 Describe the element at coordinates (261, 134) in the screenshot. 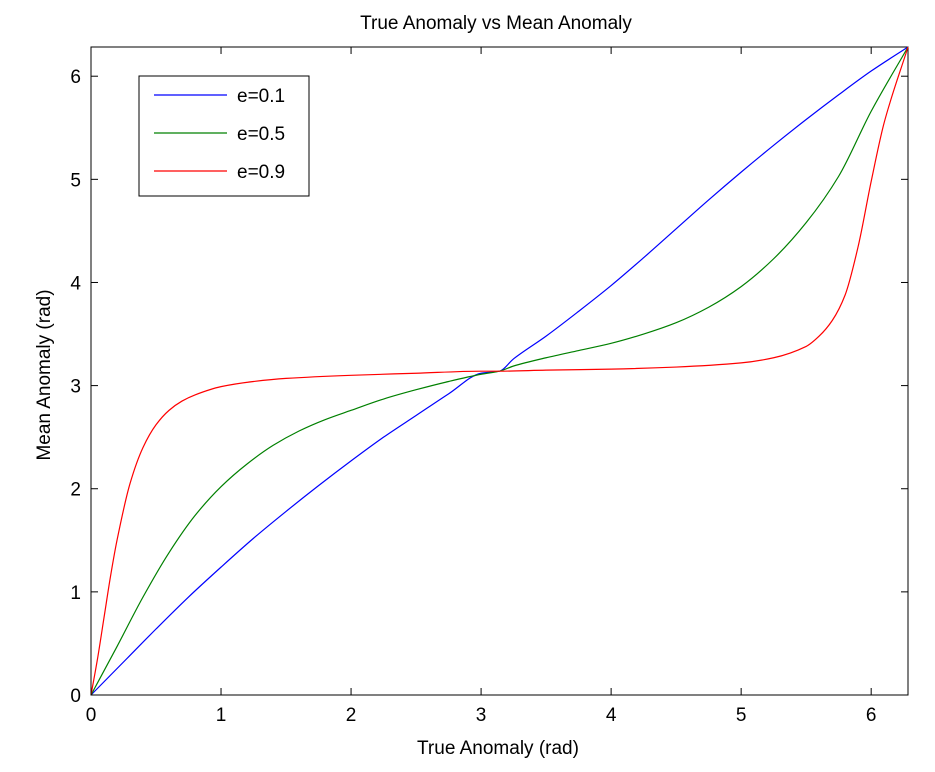

I see `legend-label: e=0.5` at that location.